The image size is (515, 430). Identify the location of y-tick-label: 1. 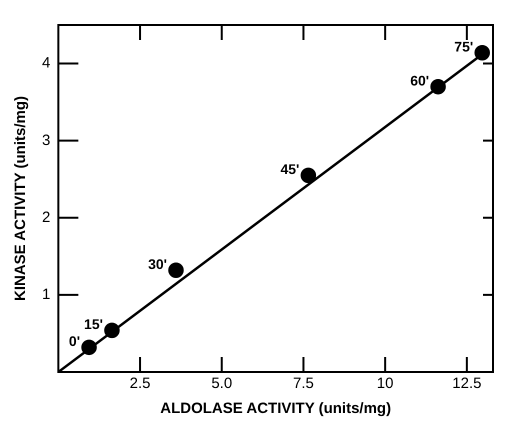
(46, 295).